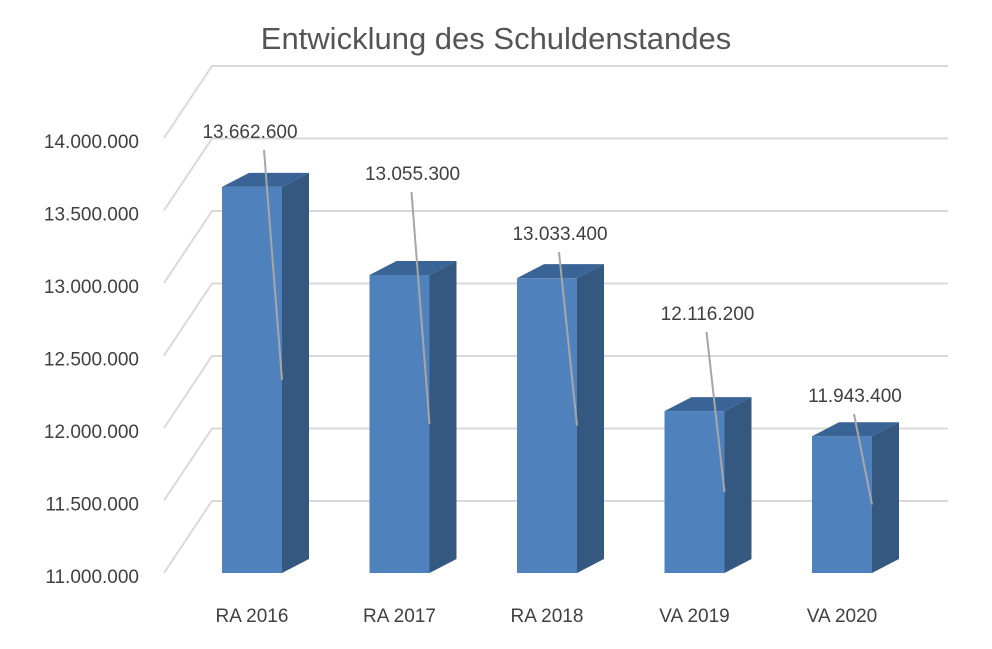 Image resolution: width=992 pixels, height=649 pixels. Describe the element at coordinates (91, 287) in the screenshot. I see `y-tick-label: 13.000.000` at that location.